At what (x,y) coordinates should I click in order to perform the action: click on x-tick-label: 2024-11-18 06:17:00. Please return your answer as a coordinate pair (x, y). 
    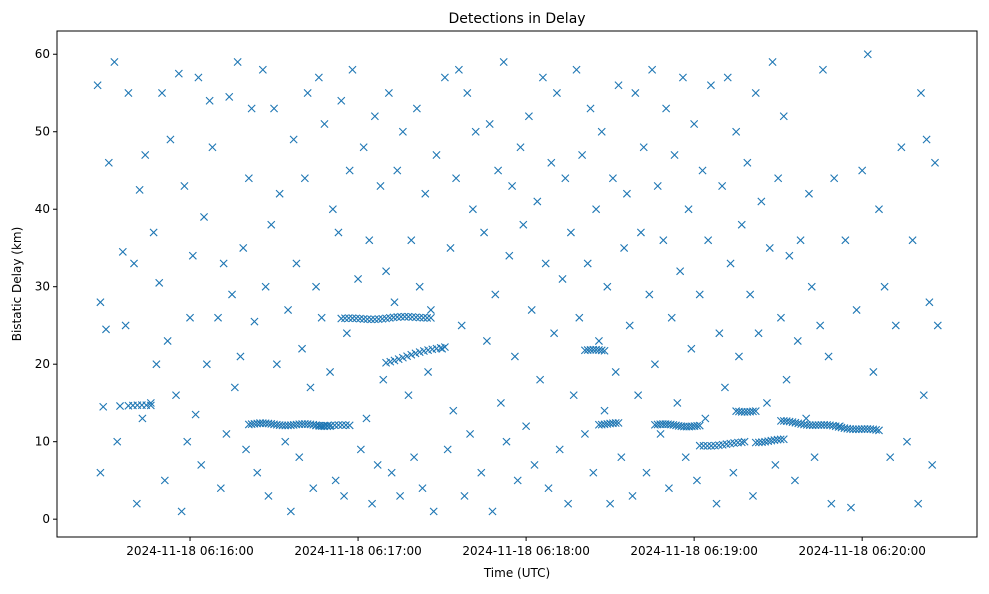
    Looking at the image, I should click on (357, 551).